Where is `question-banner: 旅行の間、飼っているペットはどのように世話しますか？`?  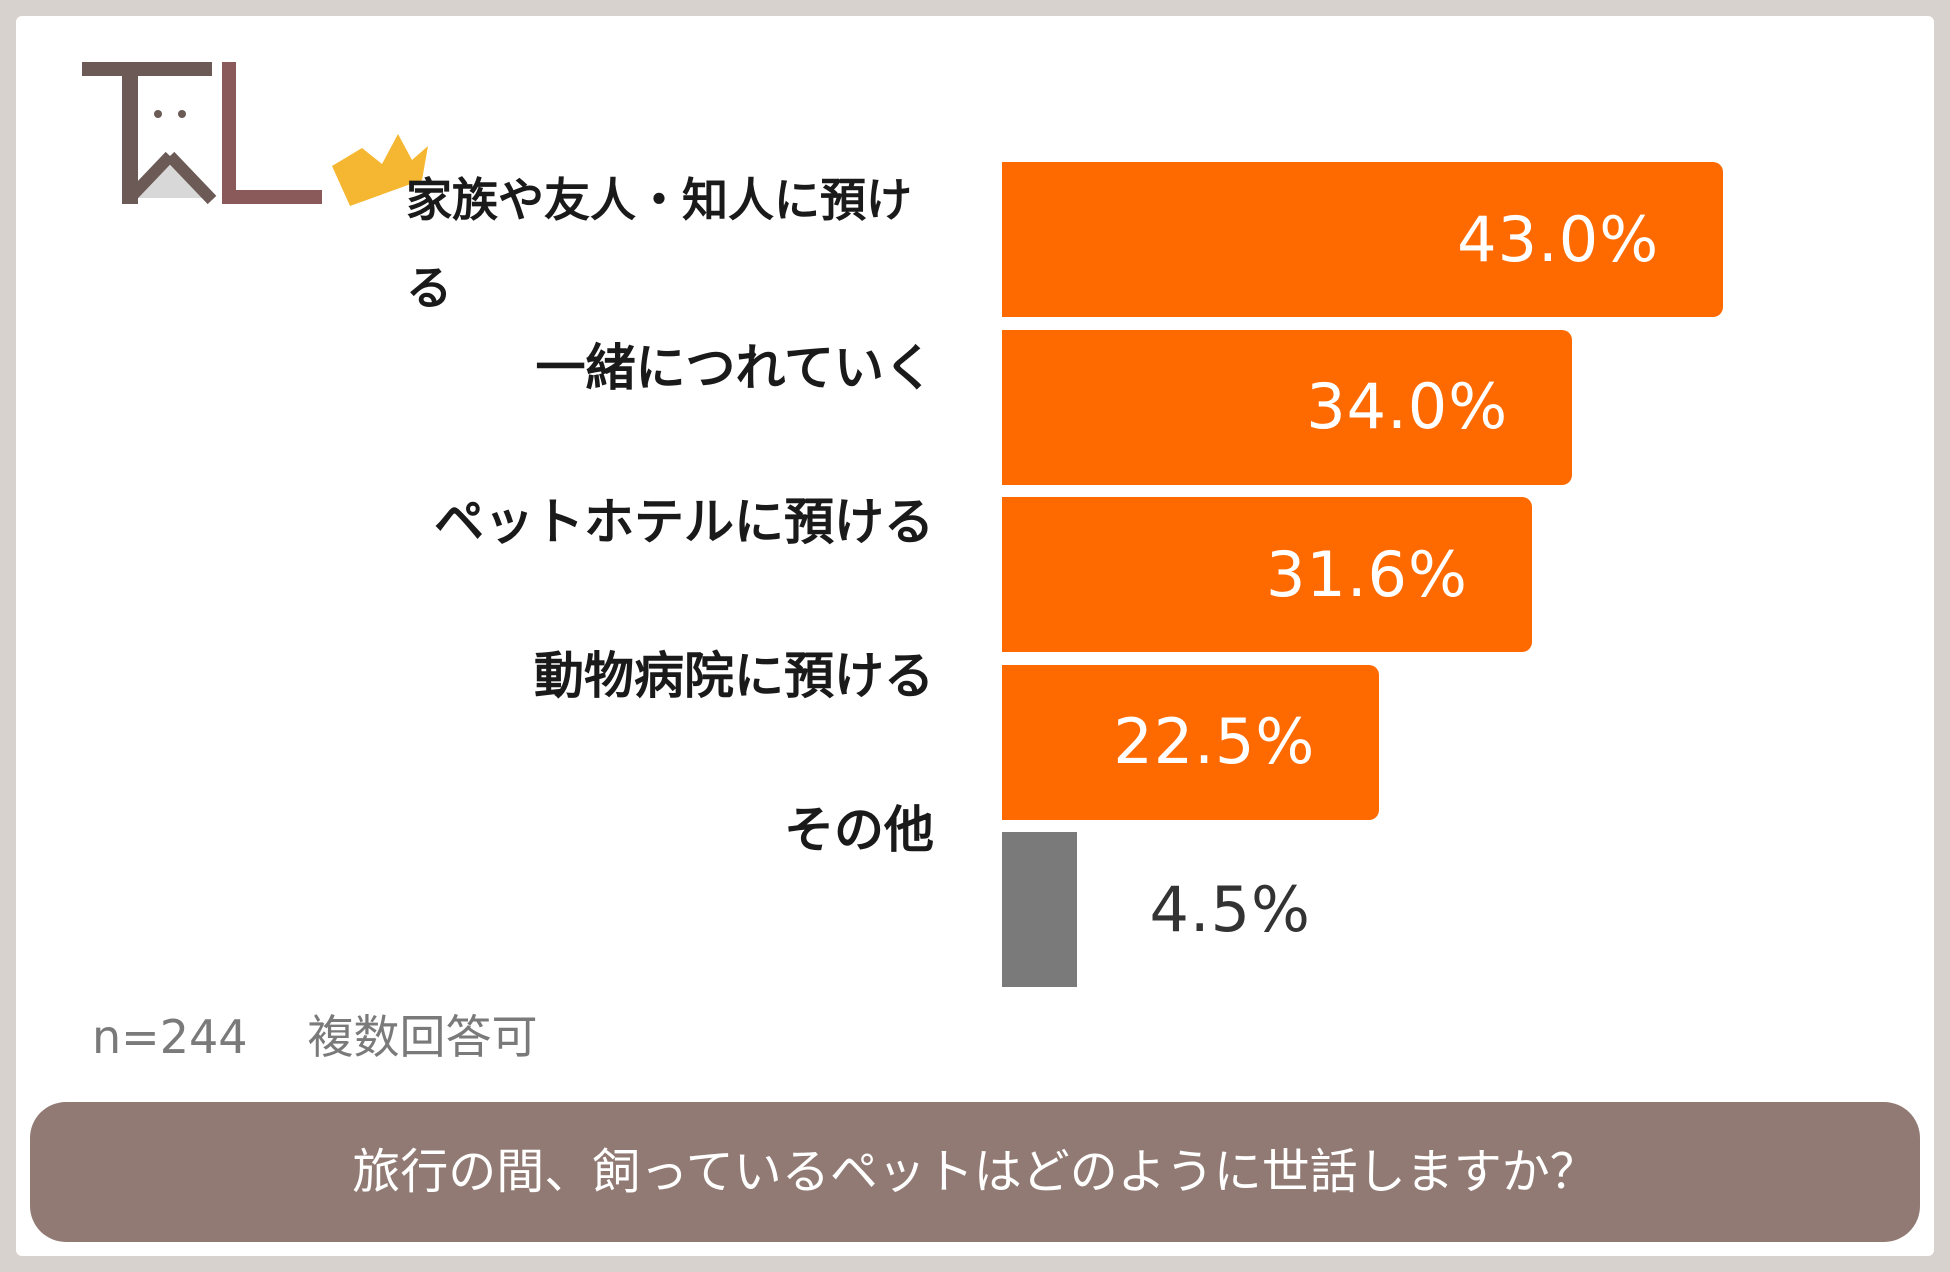 question-banner: 旅行の間、飼っているペットはどのように世話しますか？ is located at coordinates (975, 1172).